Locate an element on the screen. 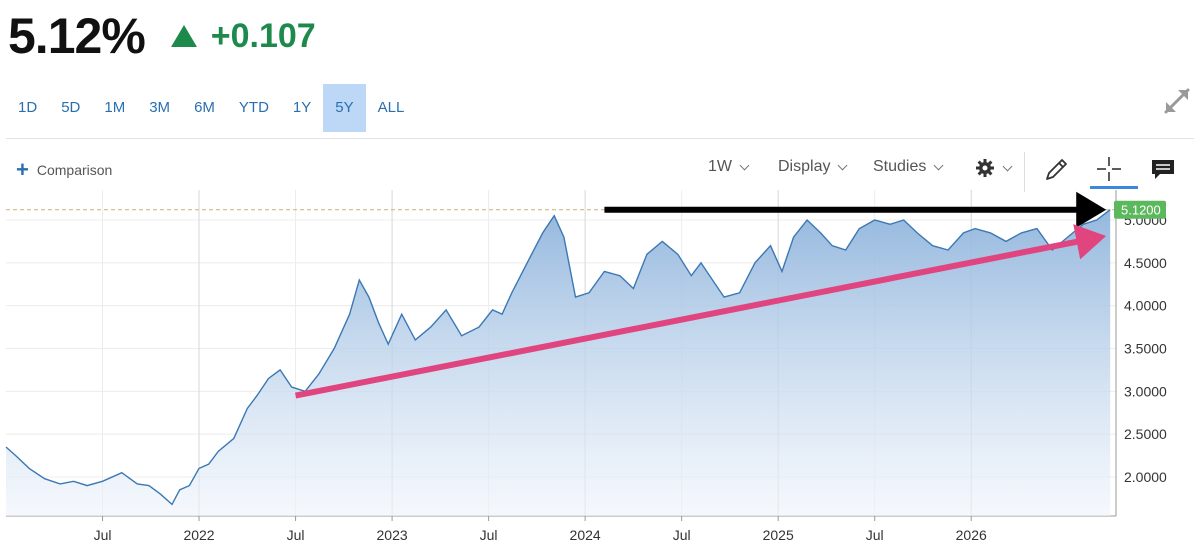 The width and height of the screenshot is (1200, 554). header-divider is located at coordinates (600, 138).